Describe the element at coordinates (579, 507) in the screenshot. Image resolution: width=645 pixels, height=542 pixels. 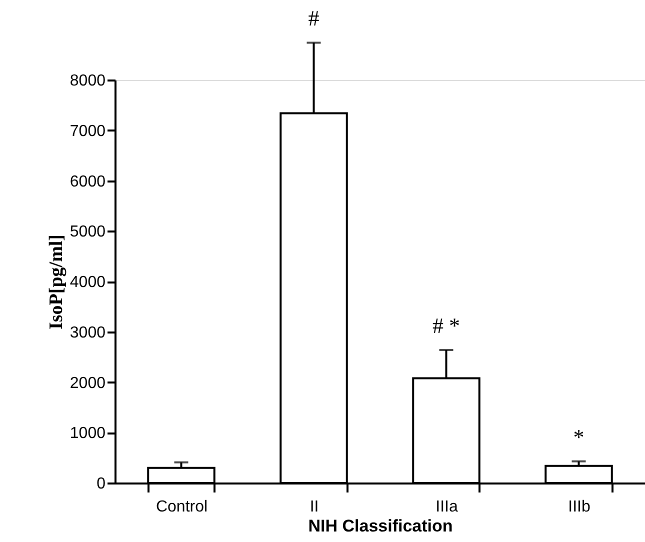
I see `x-tick-label: IIIb` at that location.